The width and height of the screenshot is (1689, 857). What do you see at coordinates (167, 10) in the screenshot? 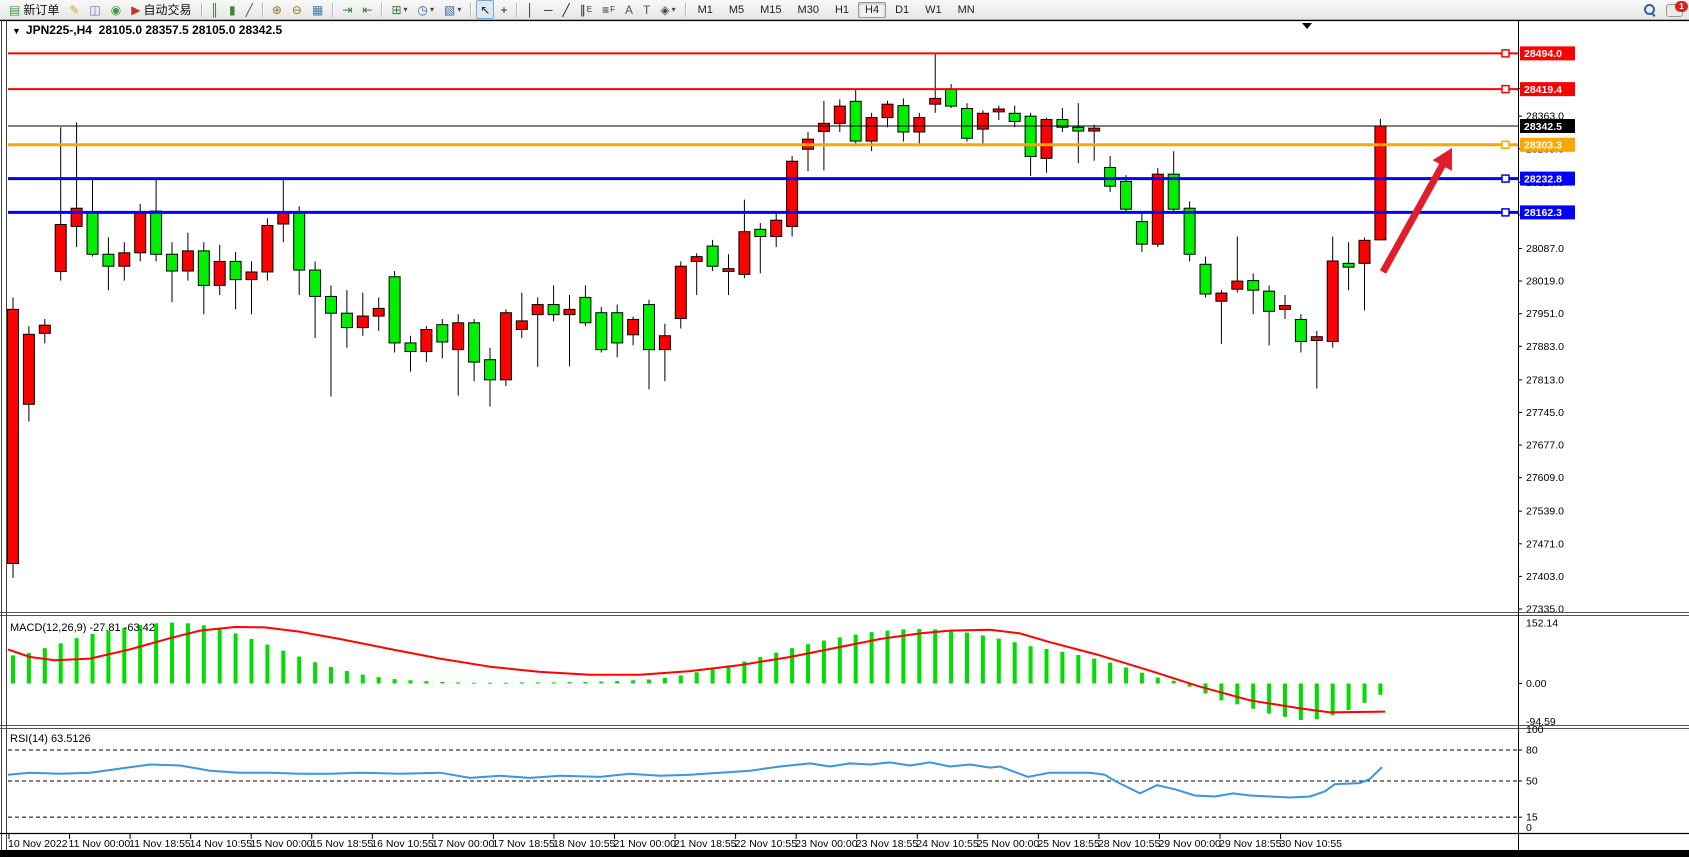
I see `autotrading-button-label: 自动交易` at bounding box center [167, 10].